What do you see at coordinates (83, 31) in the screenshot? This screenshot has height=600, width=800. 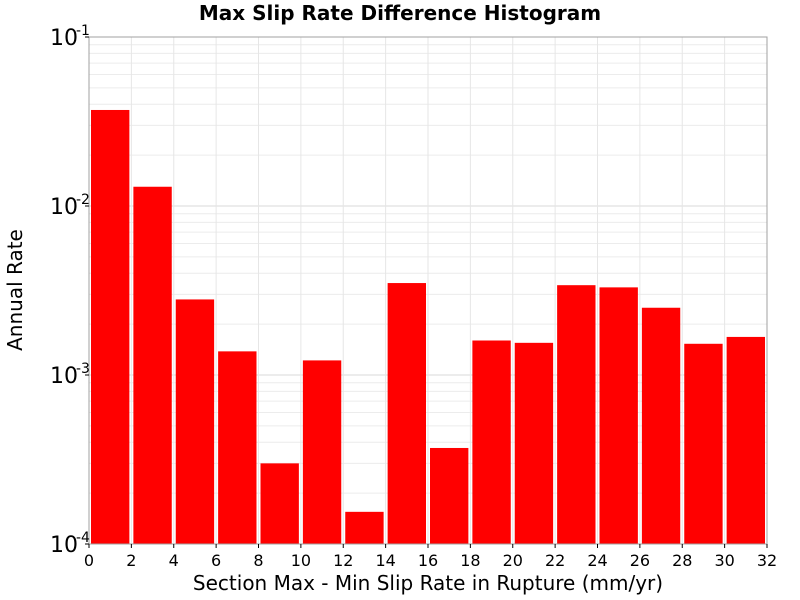 I see `y-tick-exponent: -1` at bounding box center [83, 31].